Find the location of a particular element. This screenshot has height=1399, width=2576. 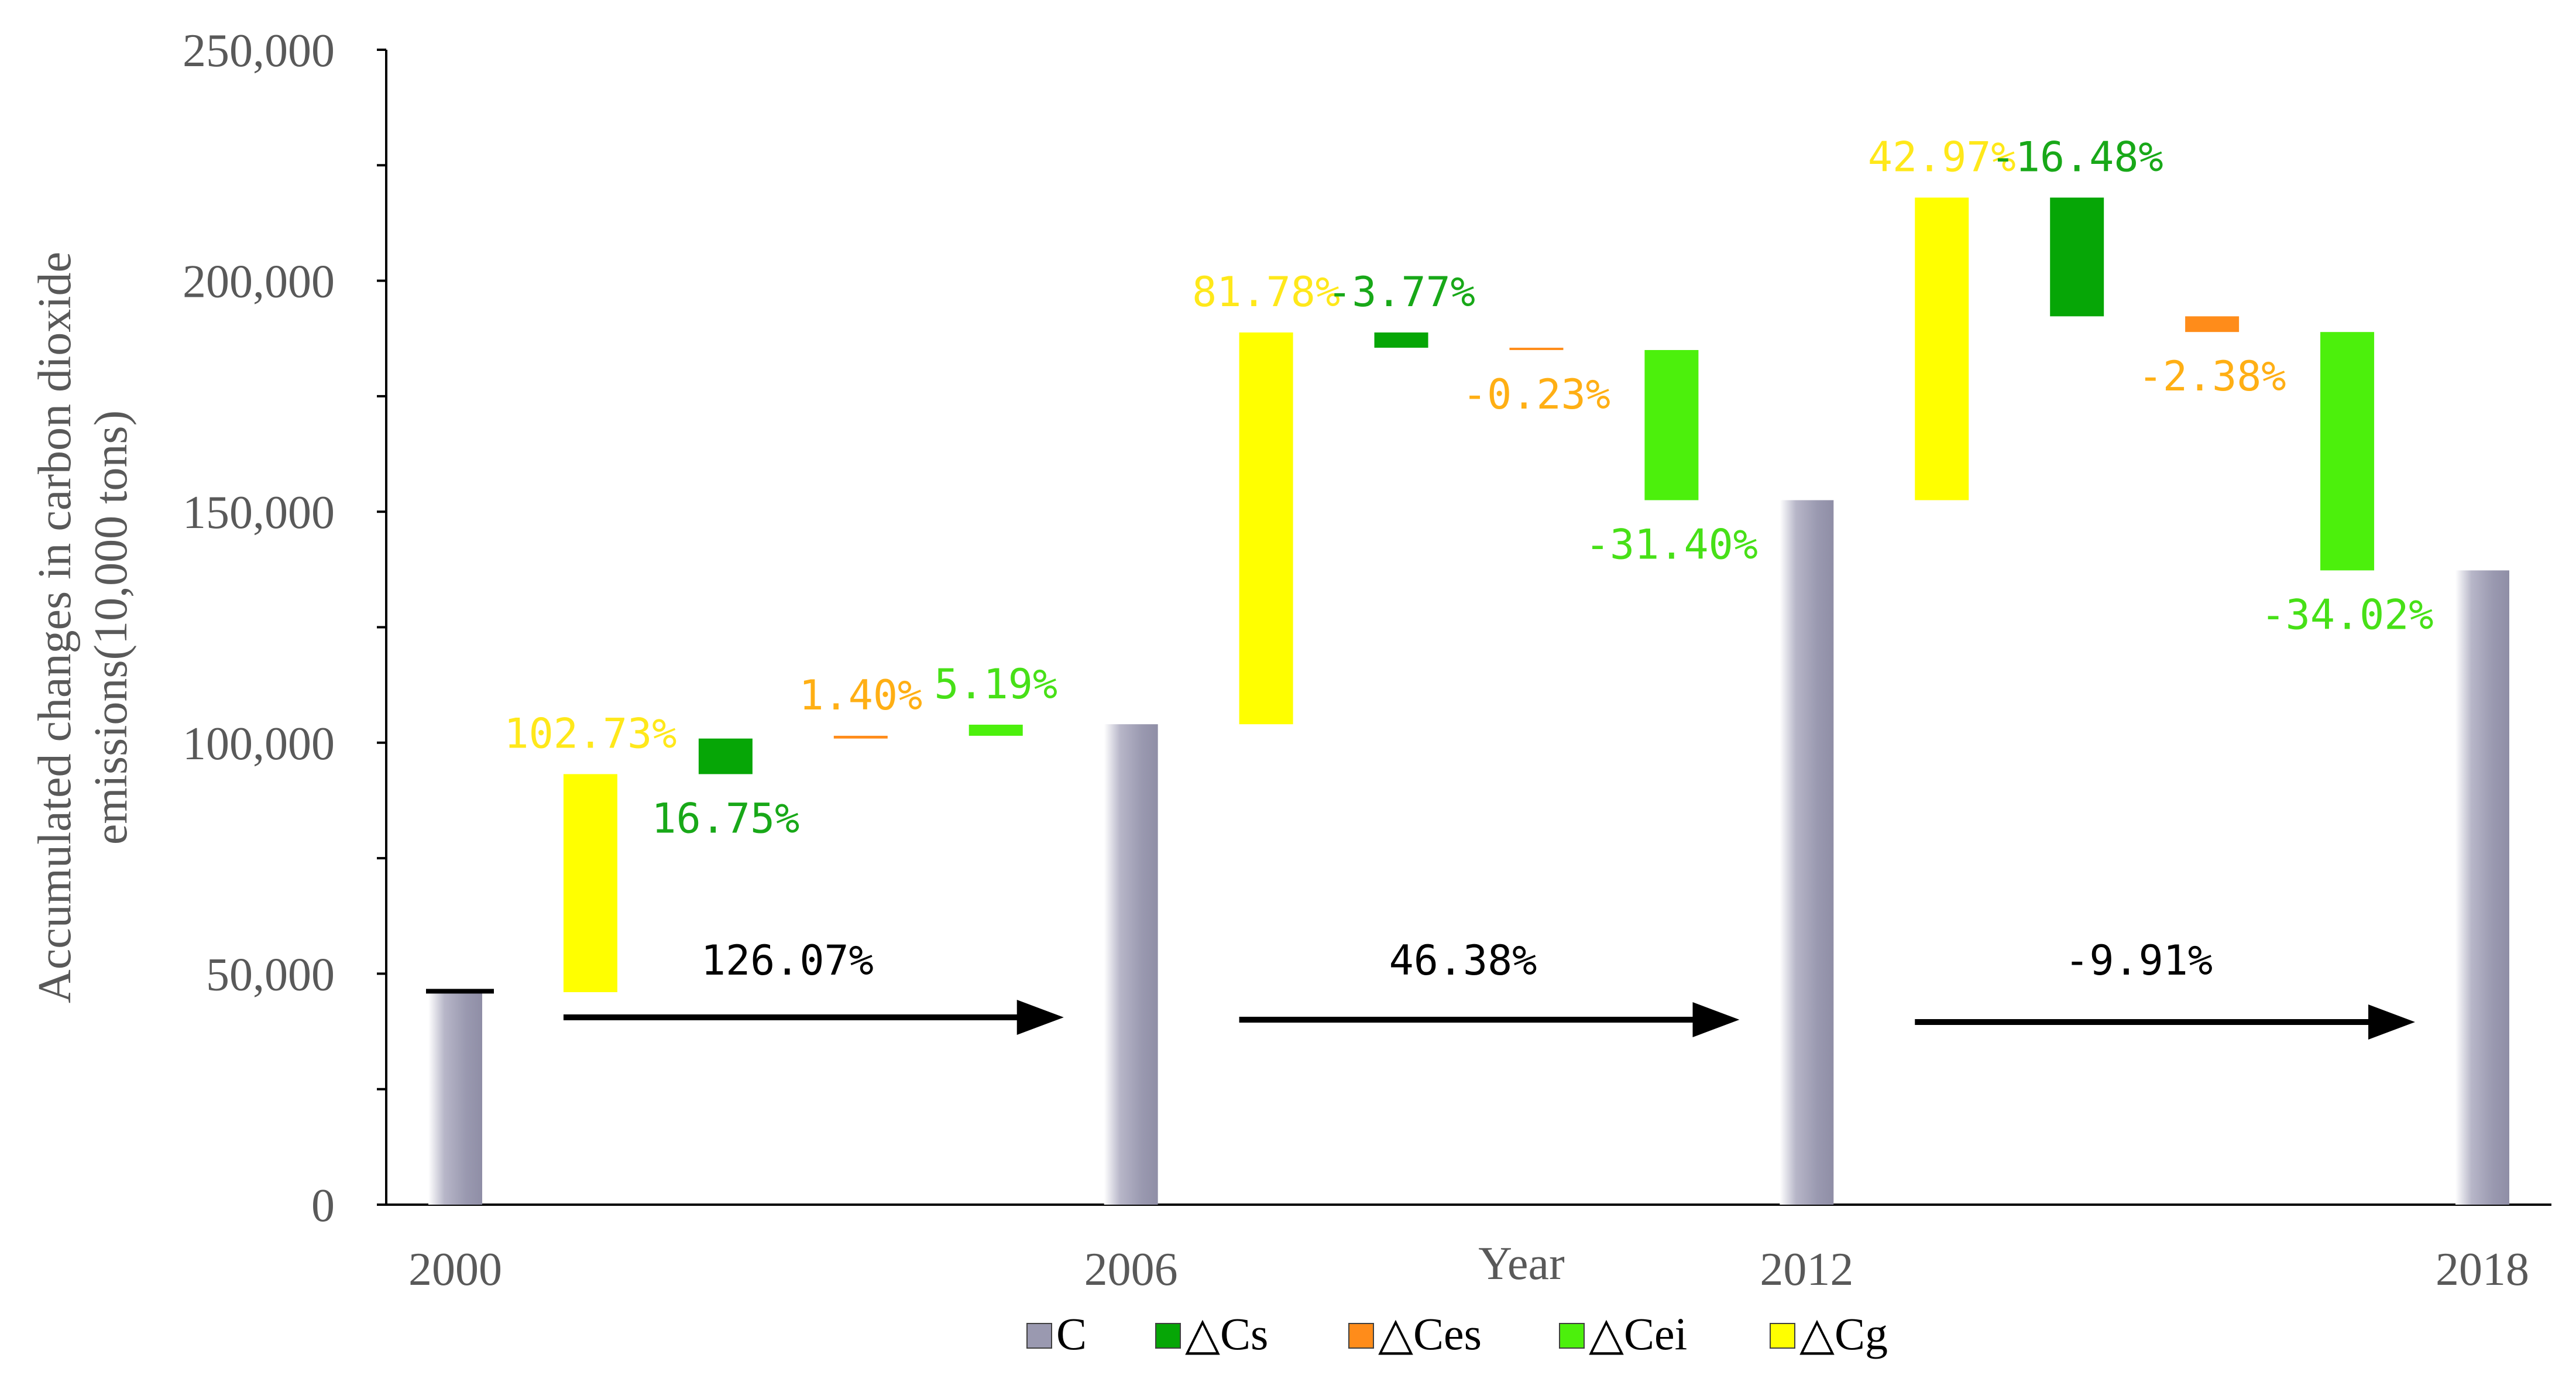

y-tick-label: 250,000 is located at coordinates (259, 51).